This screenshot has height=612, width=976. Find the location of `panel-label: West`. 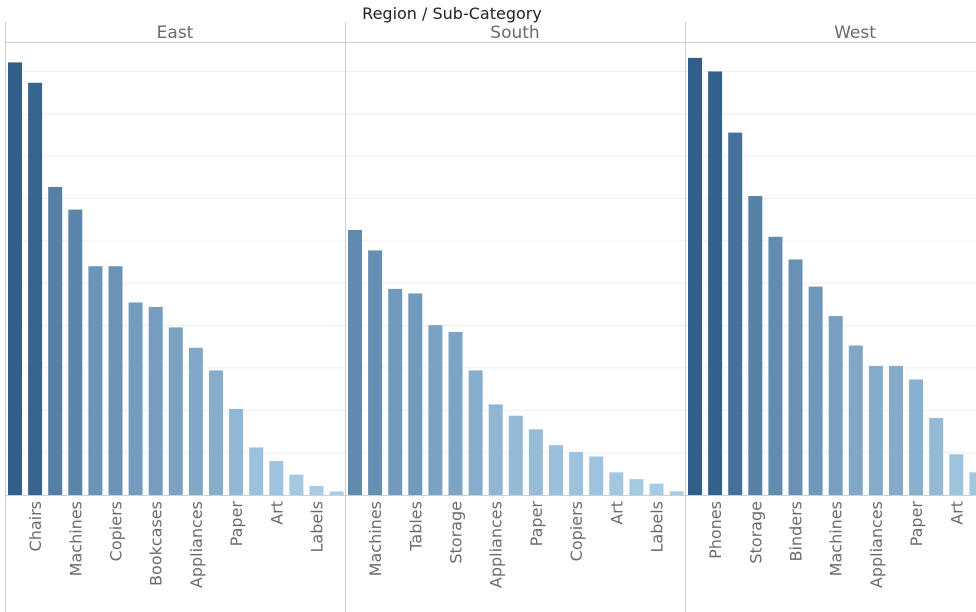

panel-label: West is located at coordinates (855, 33).